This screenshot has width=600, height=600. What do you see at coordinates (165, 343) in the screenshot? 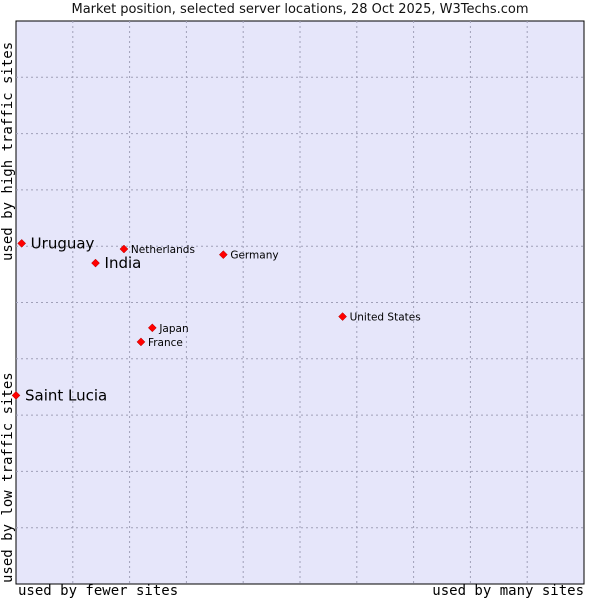
I see `point-label: France` at bounding box center [165, 343].